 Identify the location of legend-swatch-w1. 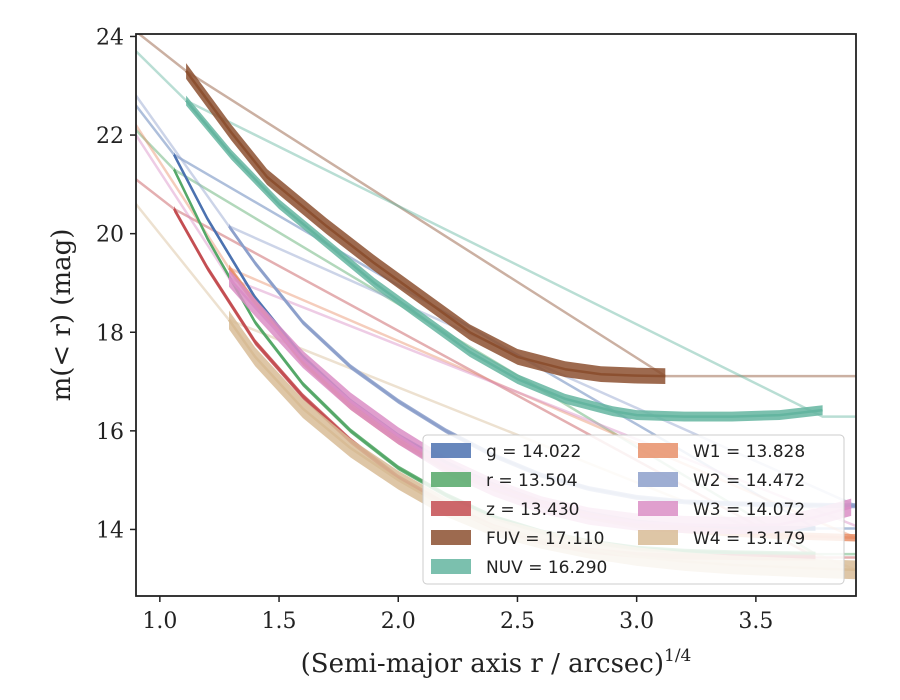
(658, 450).